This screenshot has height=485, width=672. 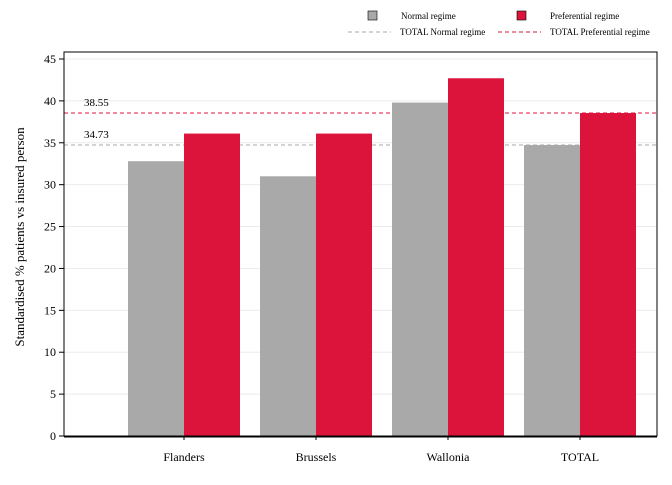 I want to click on bar-flanders-preferential-regime, so click(x=212, y=284).